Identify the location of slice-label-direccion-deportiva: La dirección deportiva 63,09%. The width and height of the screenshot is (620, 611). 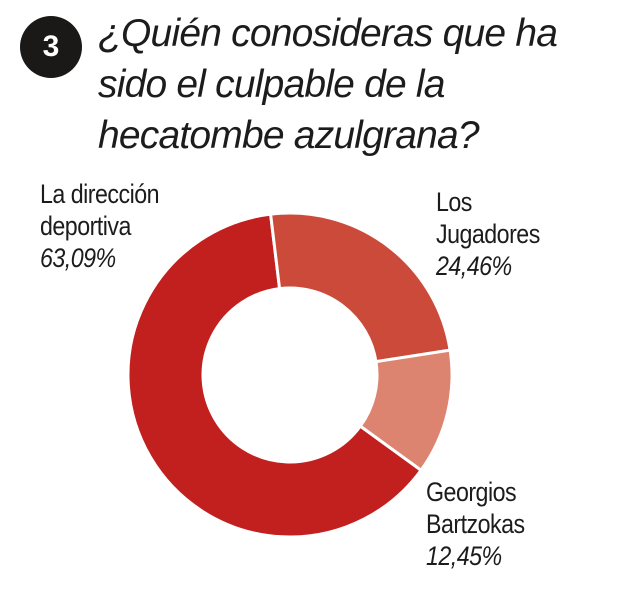
(99, 226).